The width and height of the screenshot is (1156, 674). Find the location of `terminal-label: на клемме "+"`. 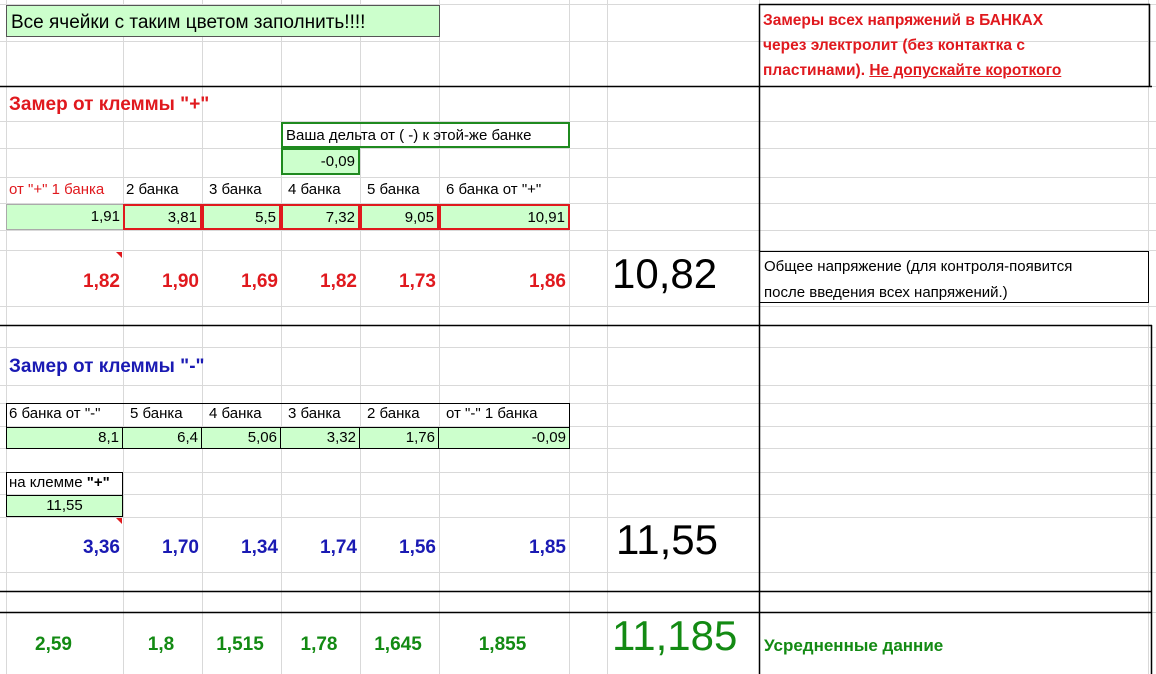

terminal-label: на клемме "+" is located at coordinates (64, 482).